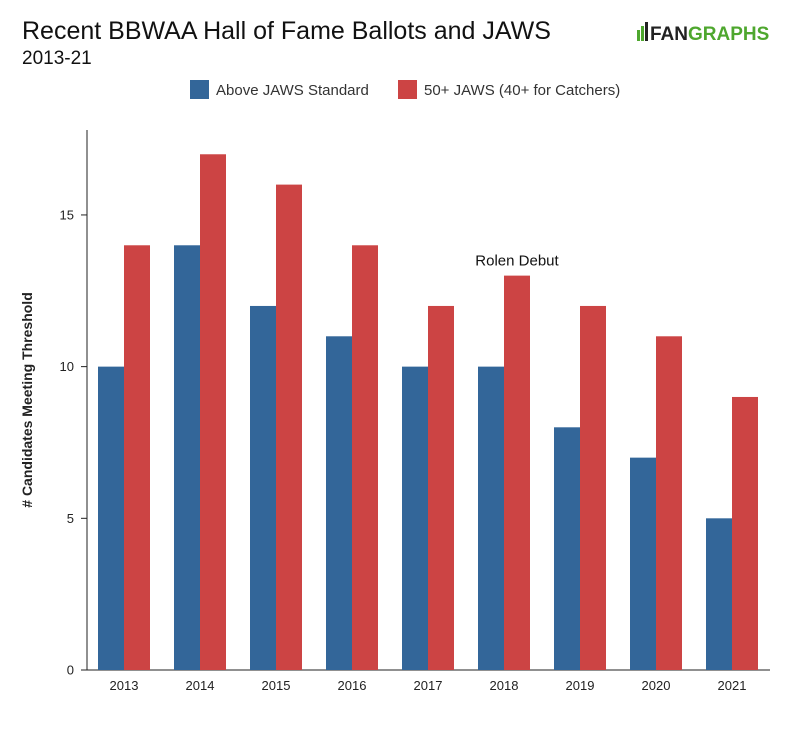  Describe the element at coordinates (67, 366) in the screenshot. I see `y-tick-label: 10` at that location.